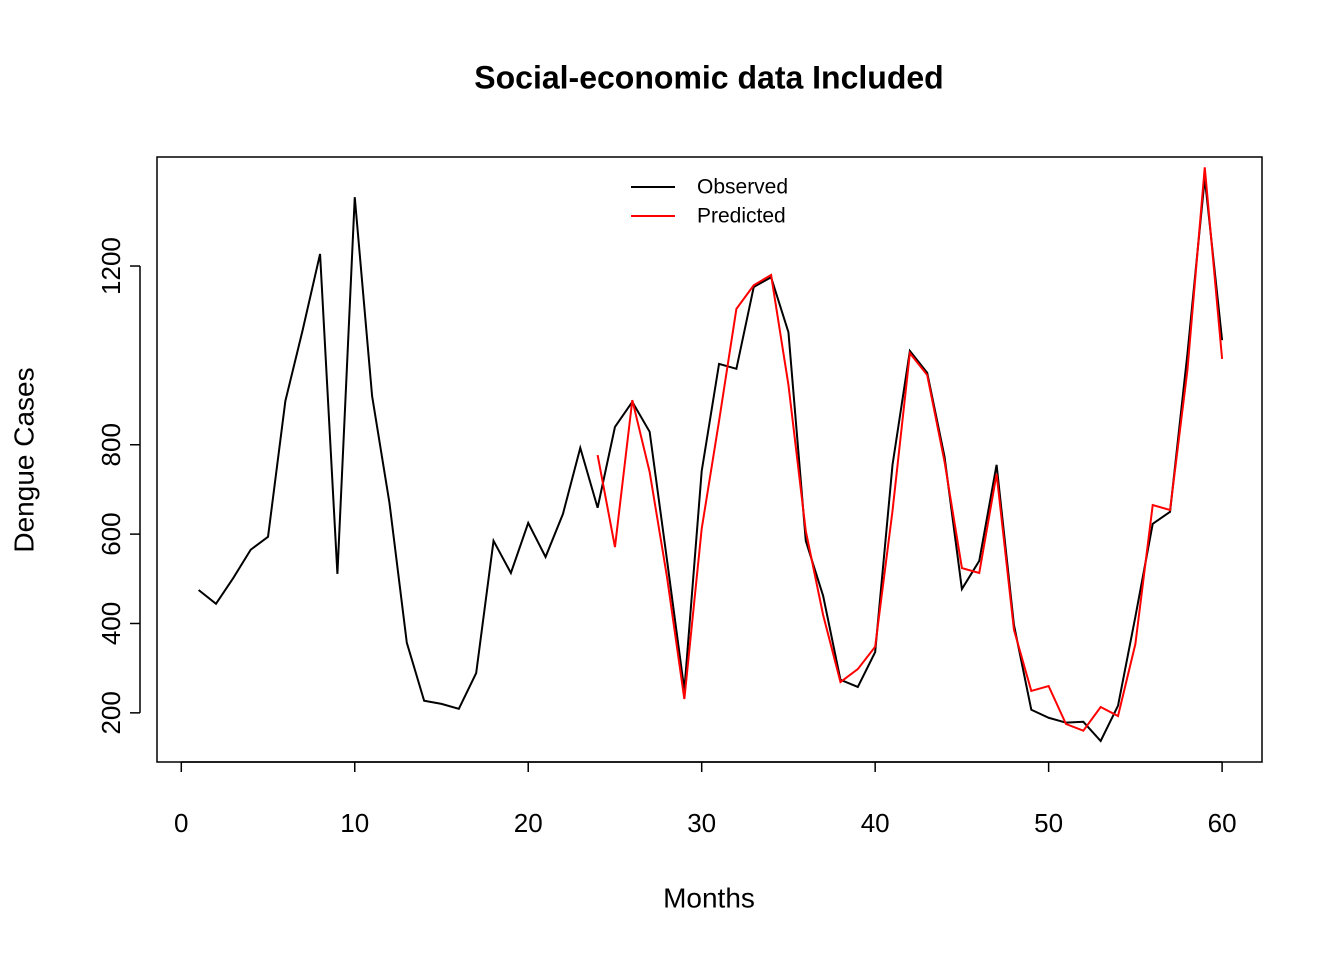 This screenshot has width=1344, height=960. I want to click on x-tick-label: 10, so click(354, 823).